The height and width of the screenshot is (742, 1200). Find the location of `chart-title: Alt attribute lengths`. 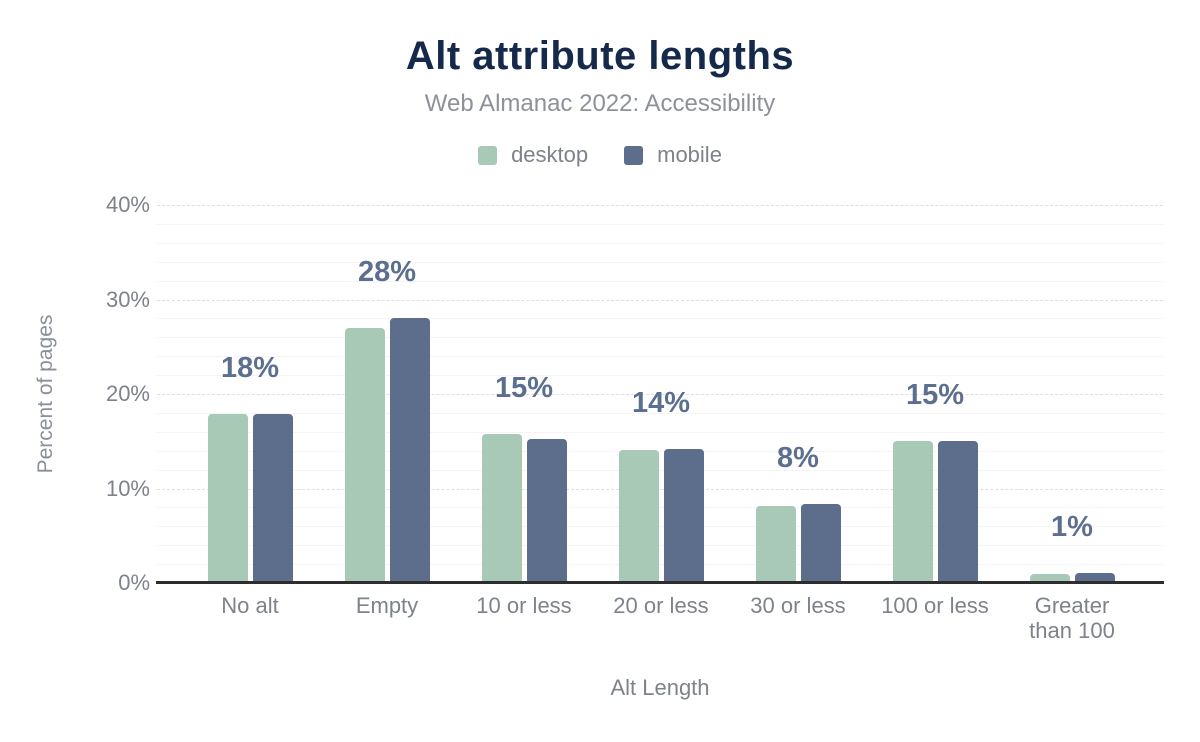

chart-title: Alt attribute lengths is located at coordinates (600, 56).